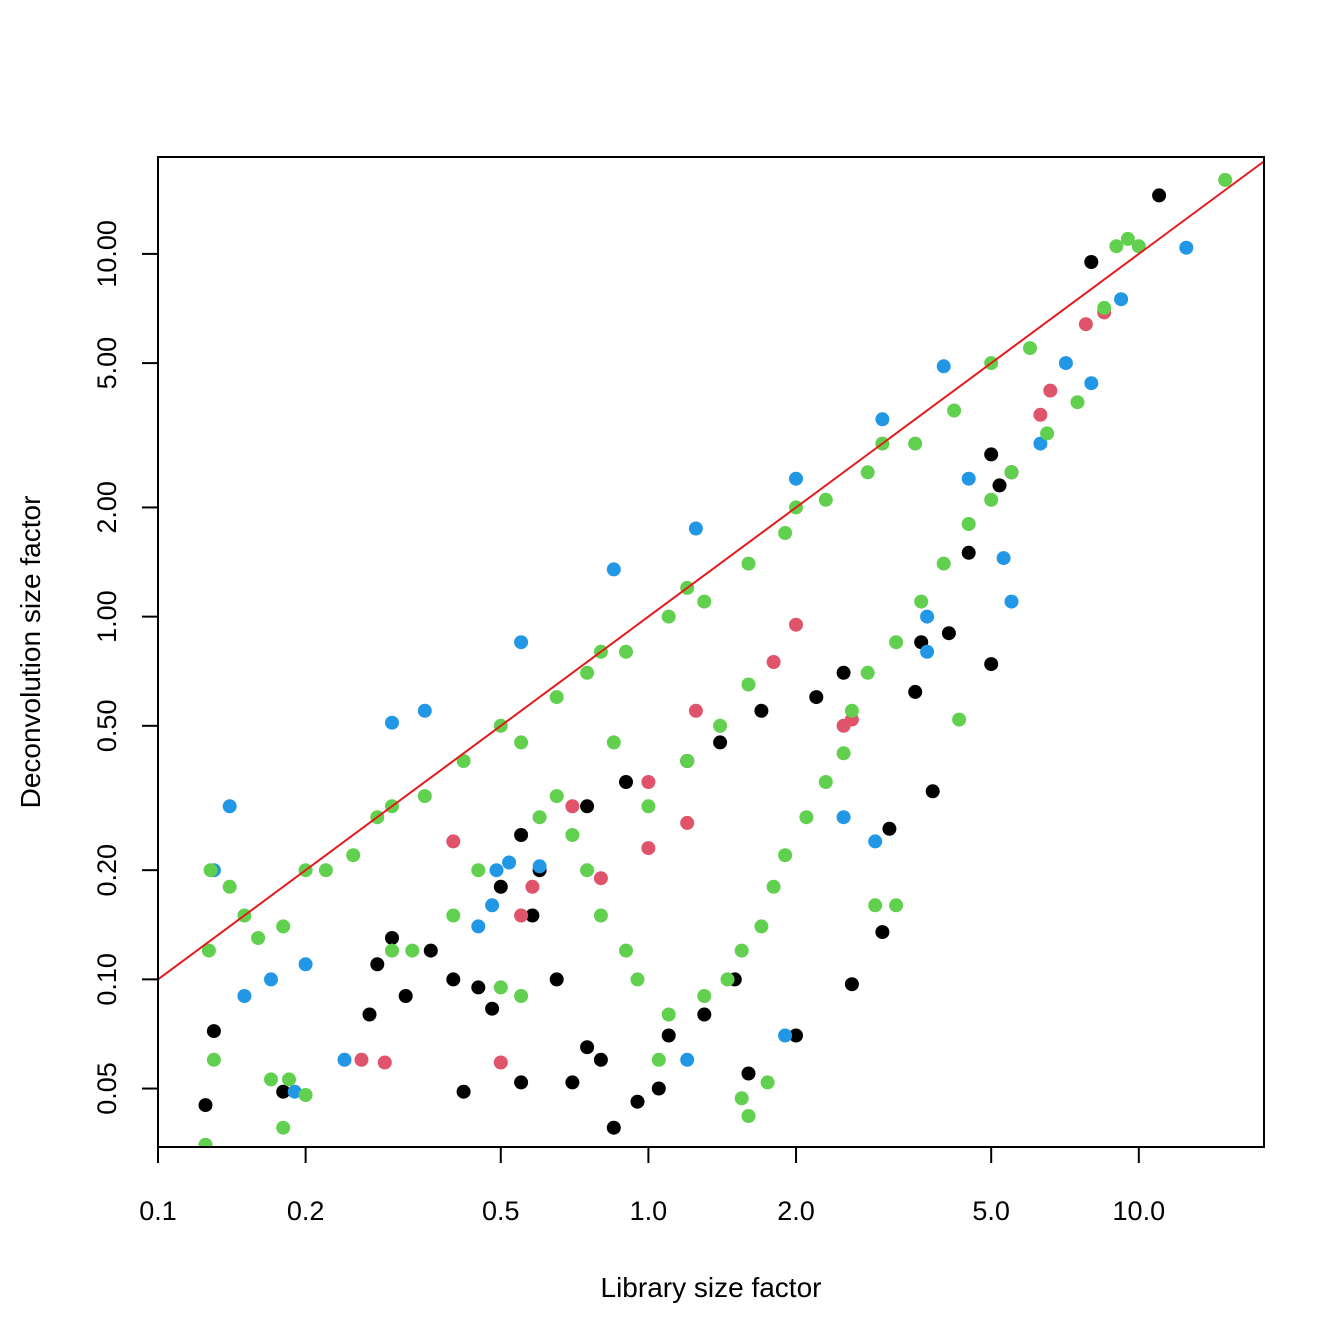 The image size is (1344, 1344). I want to click on x-tick-label: 2.0, so click(796, 1211).